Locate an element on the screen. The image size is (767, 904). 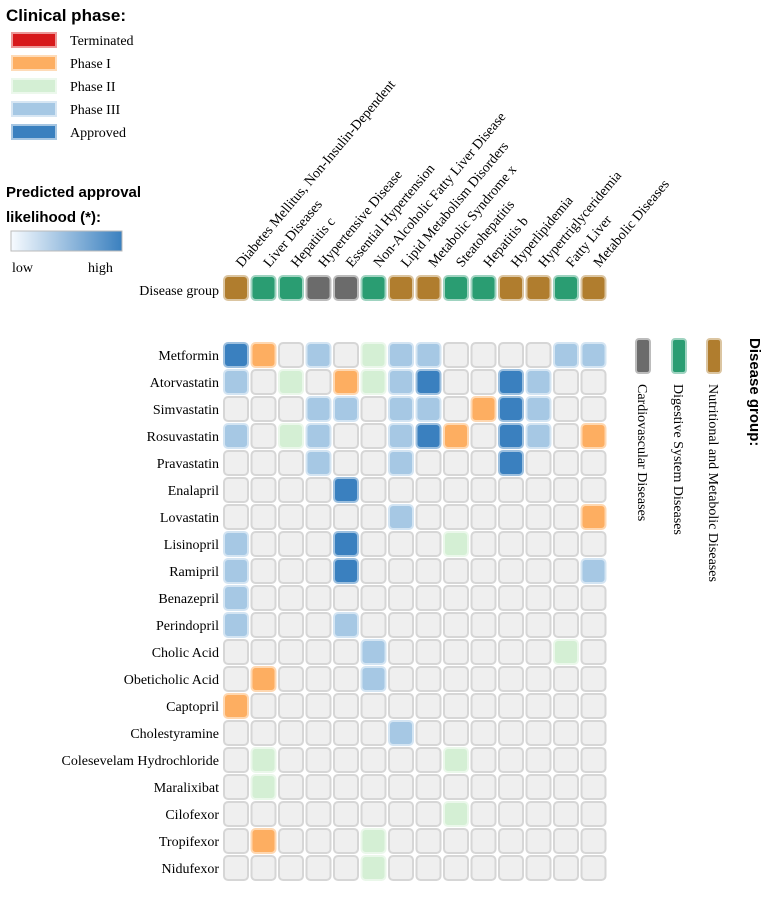
drug-label-17: Cilofexor is located at coordinates (192, 815).